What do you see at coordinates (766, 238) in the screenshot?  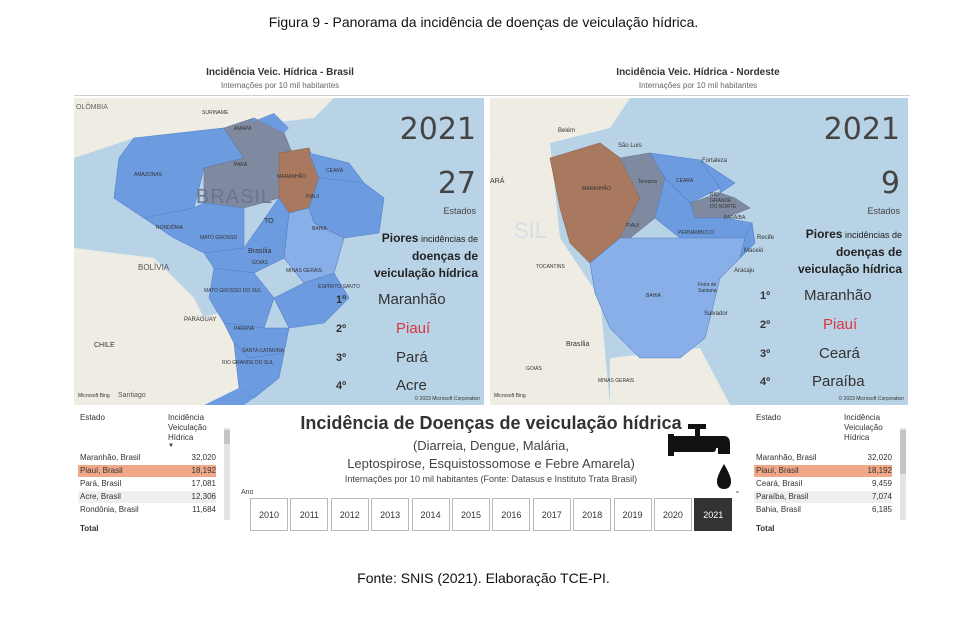 I see `label-recife: Recife` at bounding box center [766, 238].